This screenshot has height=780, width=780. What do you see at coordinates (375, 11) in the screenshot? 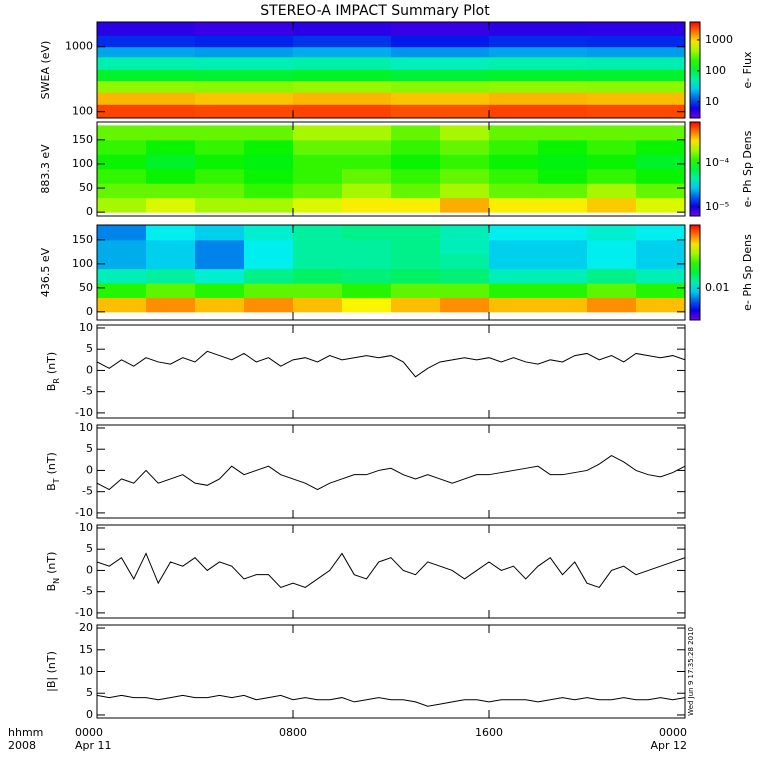
I see `plot-title: STEREO-A IMPACT Summary Plot` at bounding box center [375, 11].